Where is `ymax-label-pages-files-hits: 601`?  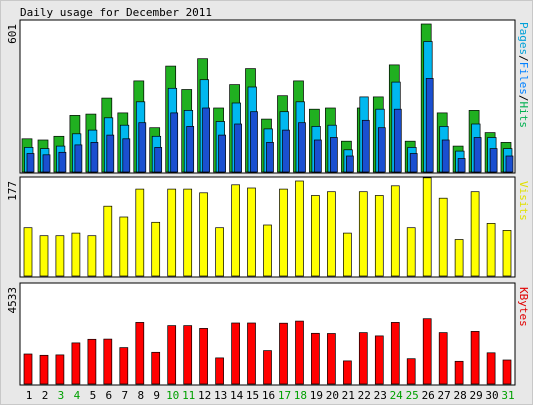
ymax-label-pages-files-hits: 601 is located at coordinates (12, 34).